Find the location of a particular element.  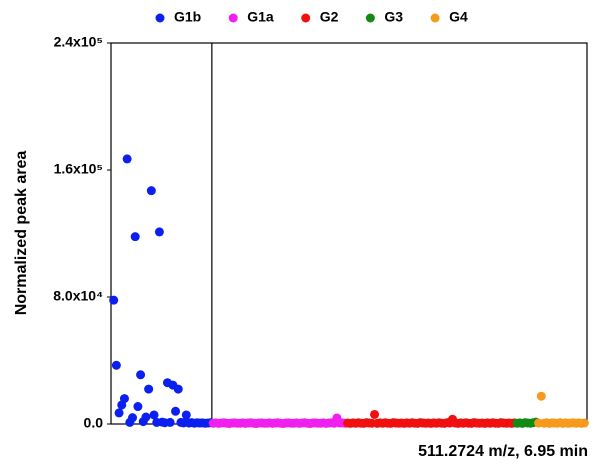

legend-label: G1a is located at coordinates (260, 17).